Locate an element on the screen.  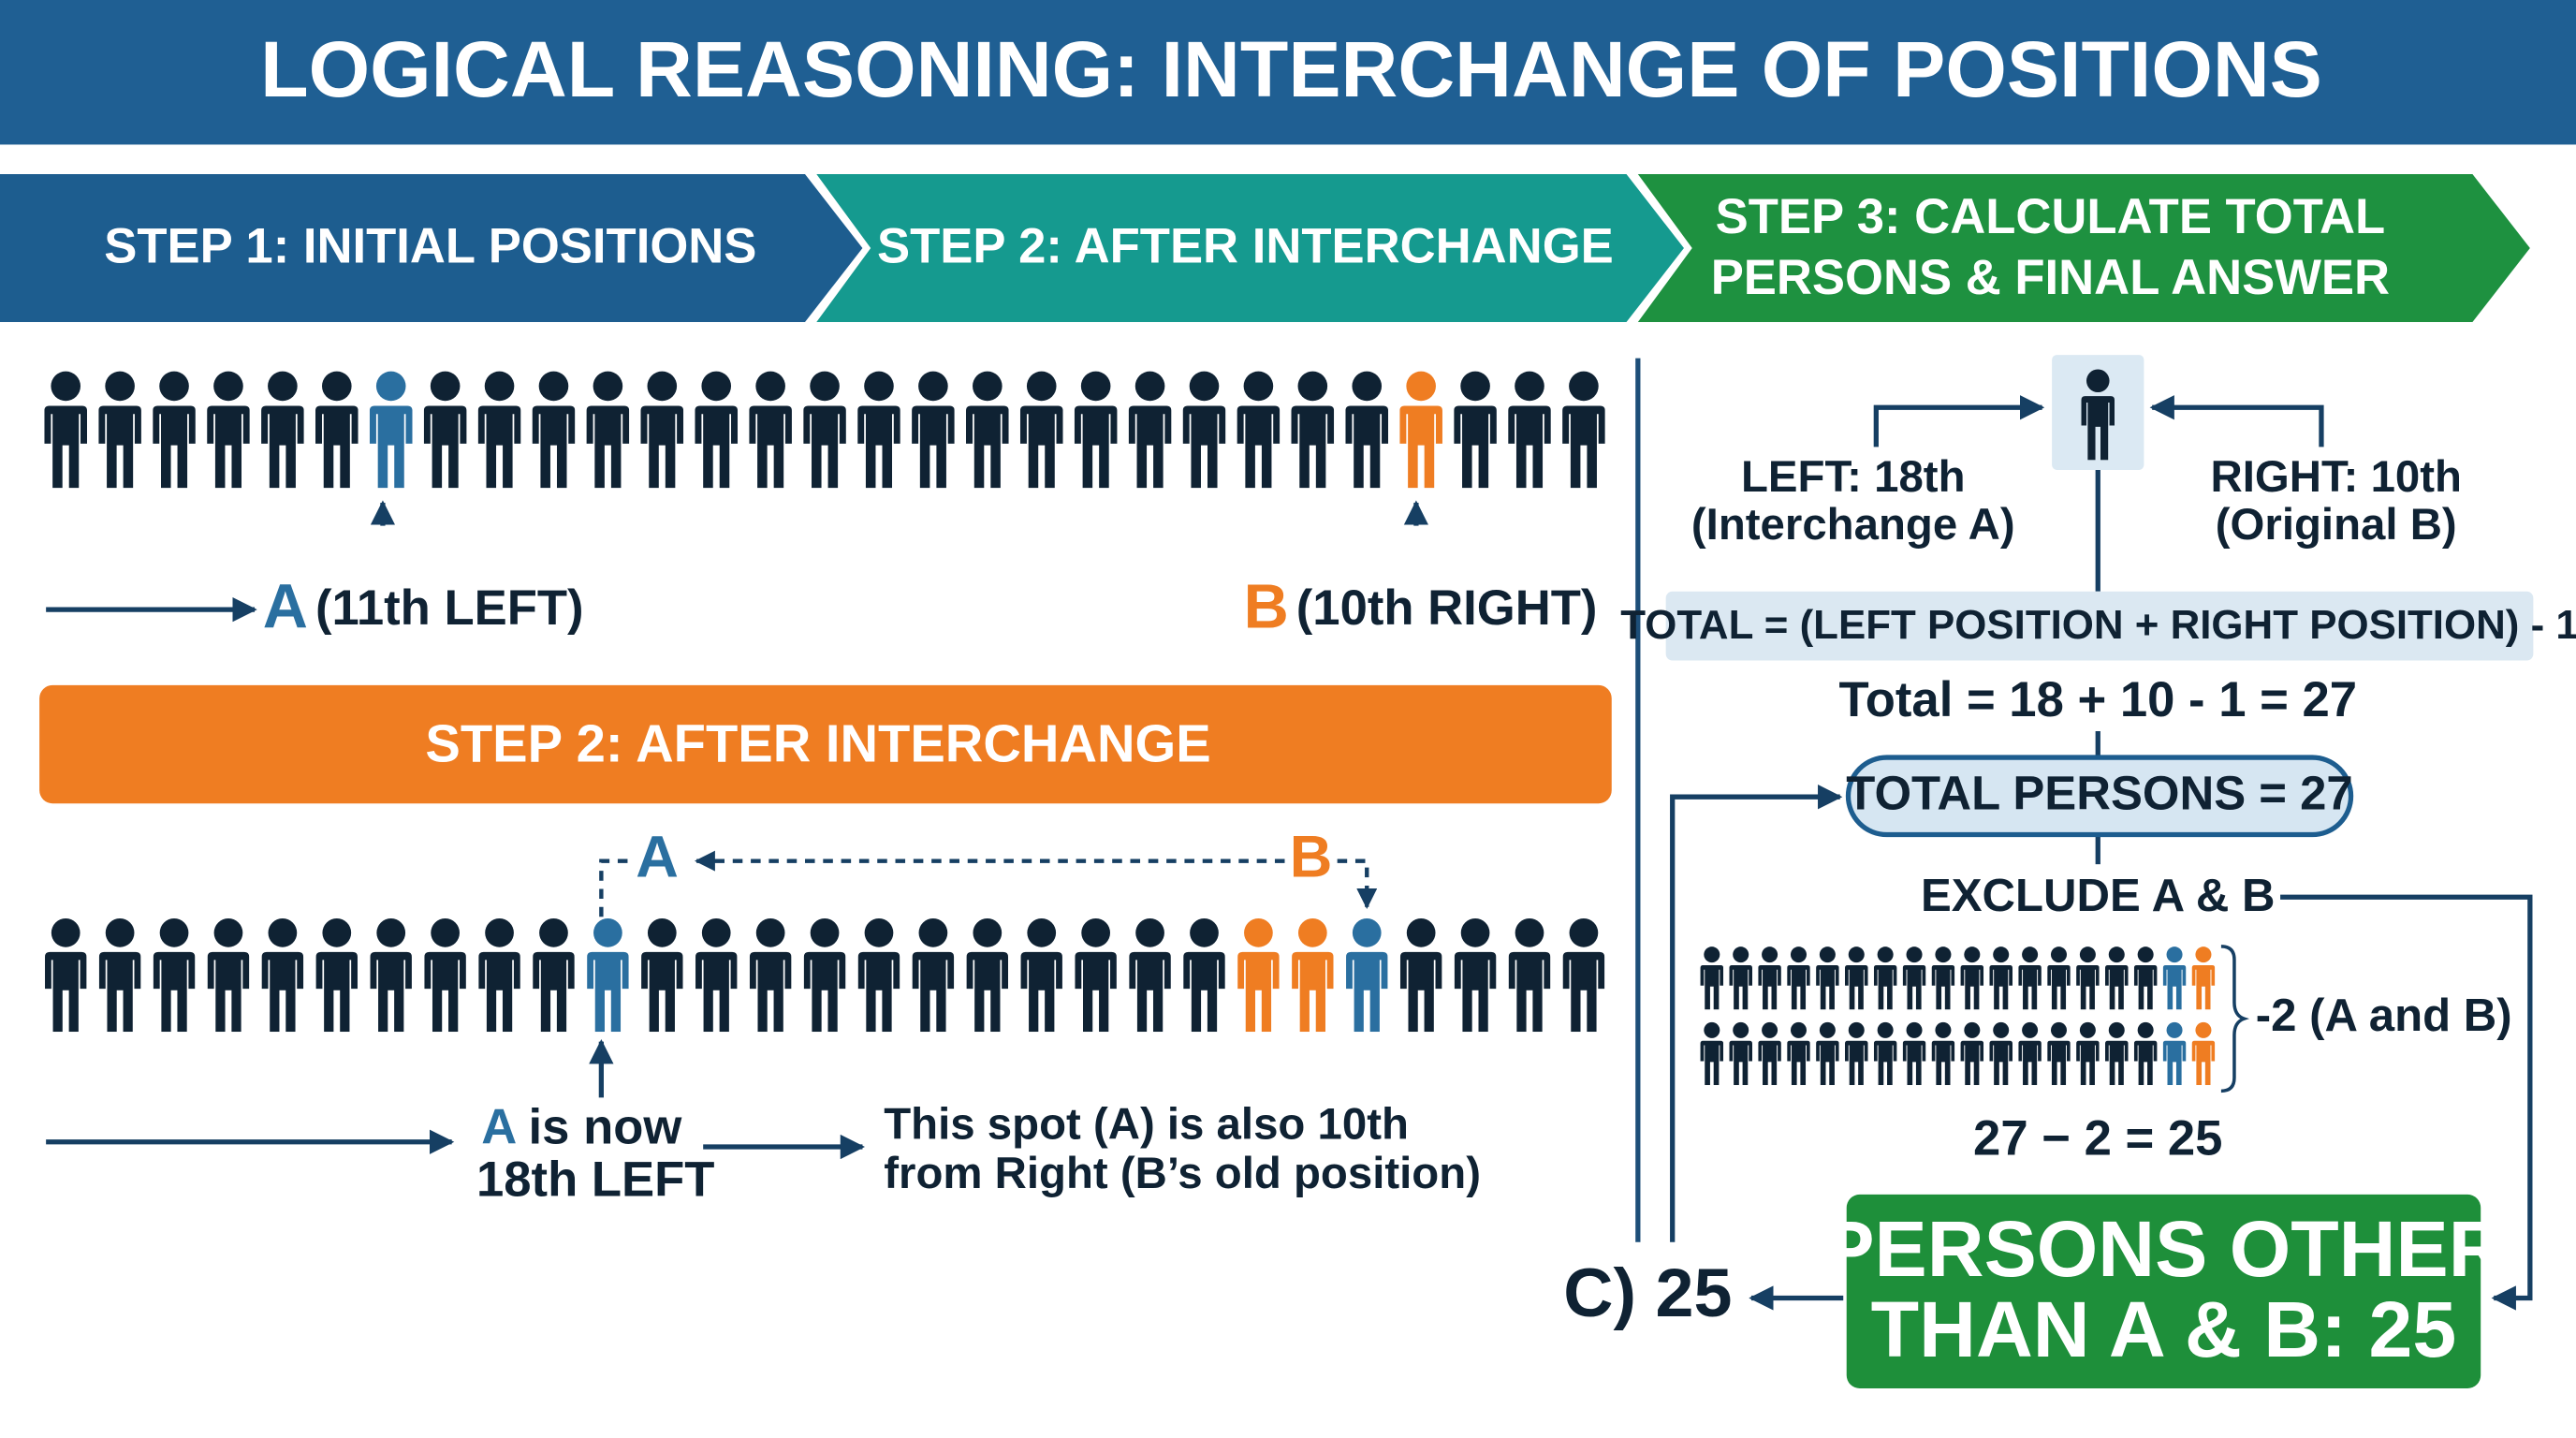
formula-box is located at coordinates (2099, 626).